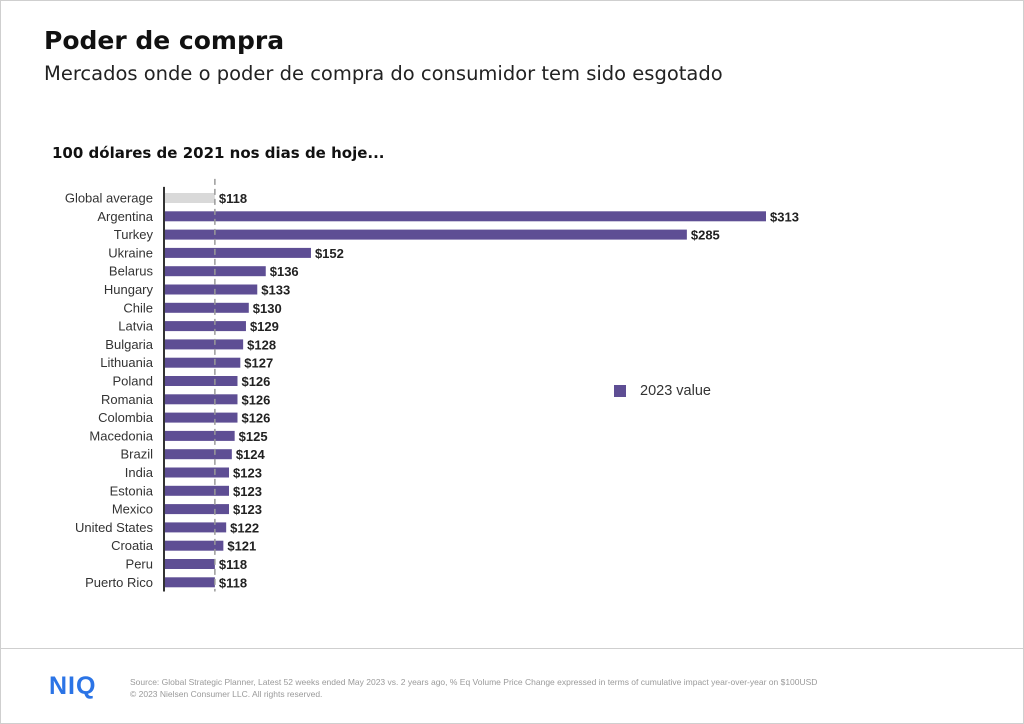  What do you see at coordinates (109, 198) in the screenshot?
I see `category-label: Global average` at bounding box center [109, 198].